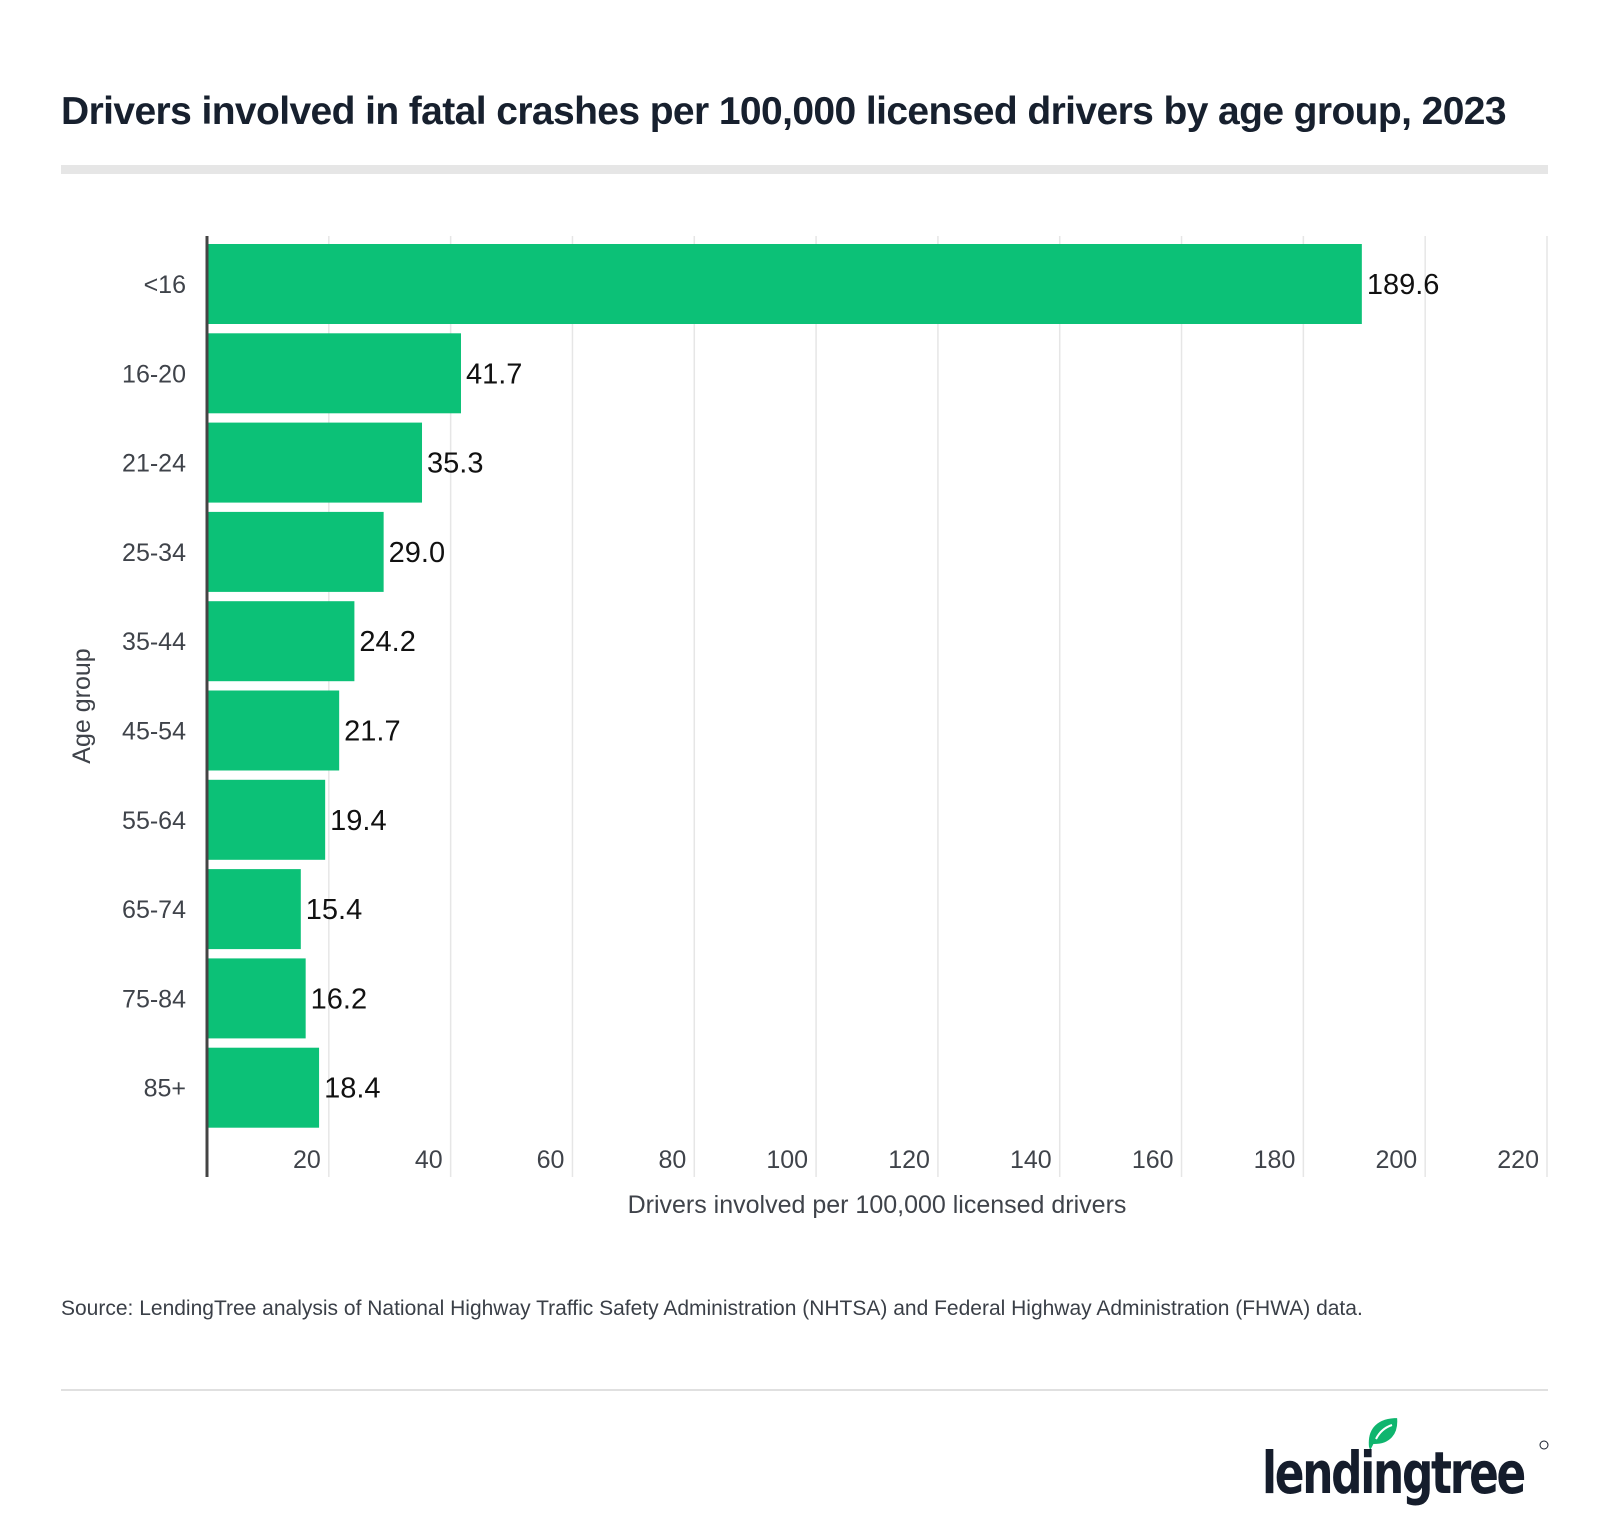  Describe the element at coordinates (494, 374) in the screenshot. I see `data-label: 41.7` at that location.